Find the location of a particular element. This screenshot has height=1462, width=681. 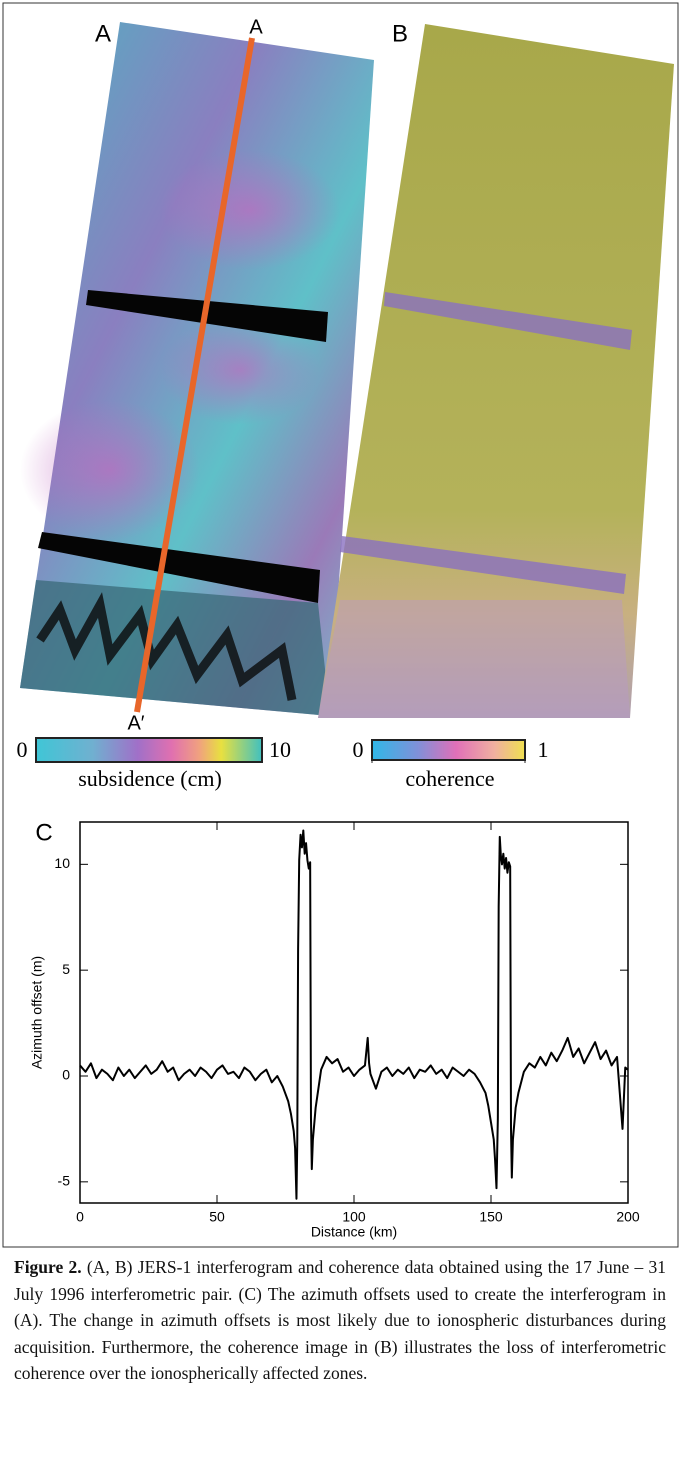

x-tick-label: 50 is located at coordinates (217, 1217).